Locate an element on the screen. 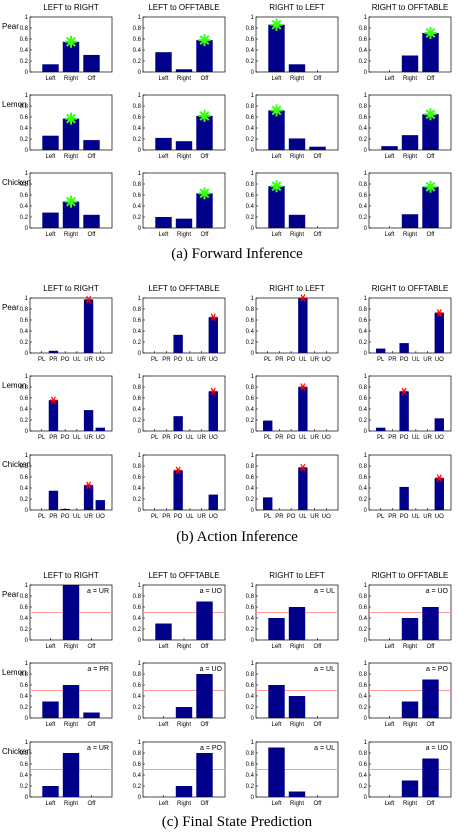  column-title: RIGHT to OFFTABLE is located at coordinates (410, 575).